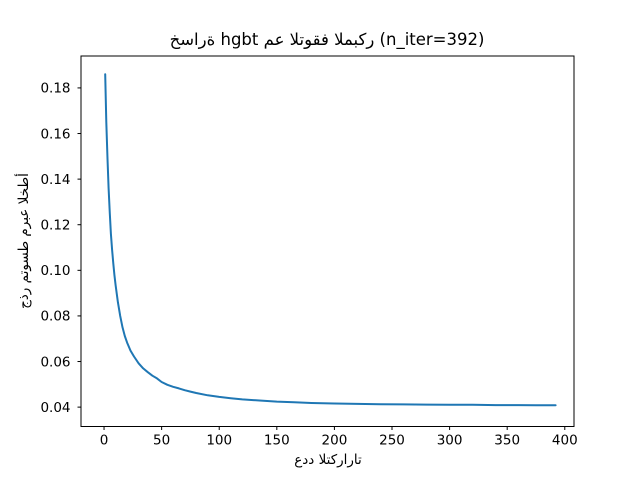 This screenshot has width=640, height=480. What do you see at coordinates (507, 441) in the screenshot?
I see `x-tick-label: 350` at bounding box center [507, 441].